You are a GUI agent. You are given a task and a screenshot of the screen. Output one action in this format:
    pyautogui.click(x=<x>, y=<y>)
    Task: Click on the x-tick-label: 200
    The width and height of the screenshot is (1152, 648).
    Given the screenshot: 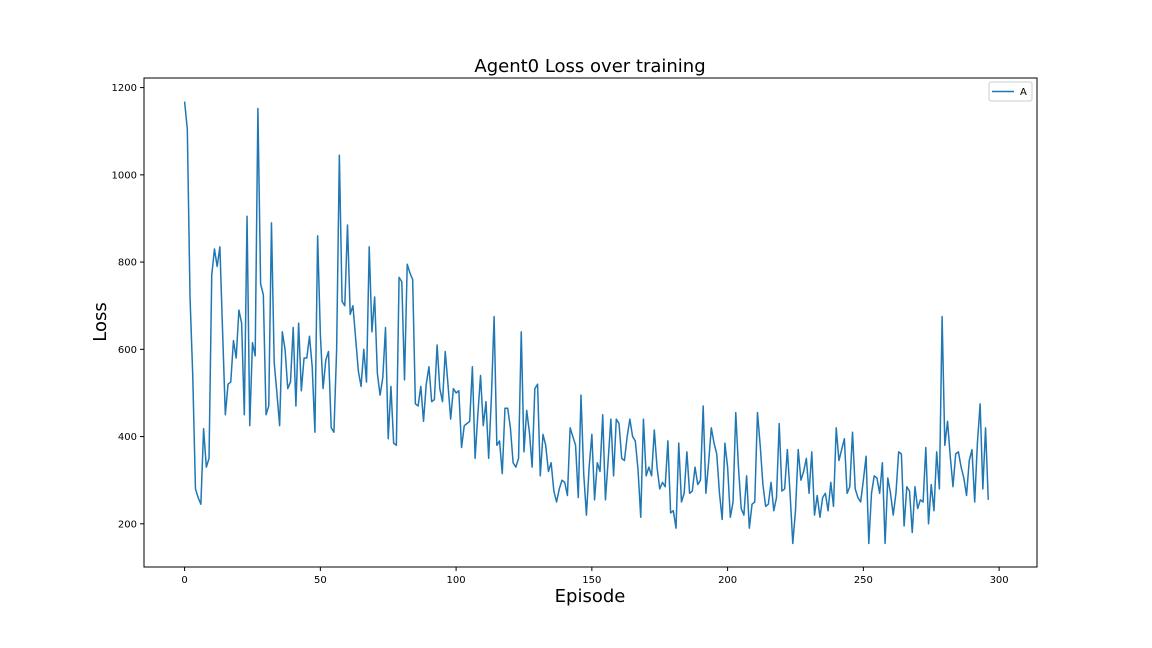 What is the action you would take?
    pyautogui.click(x=727, y=580)
    